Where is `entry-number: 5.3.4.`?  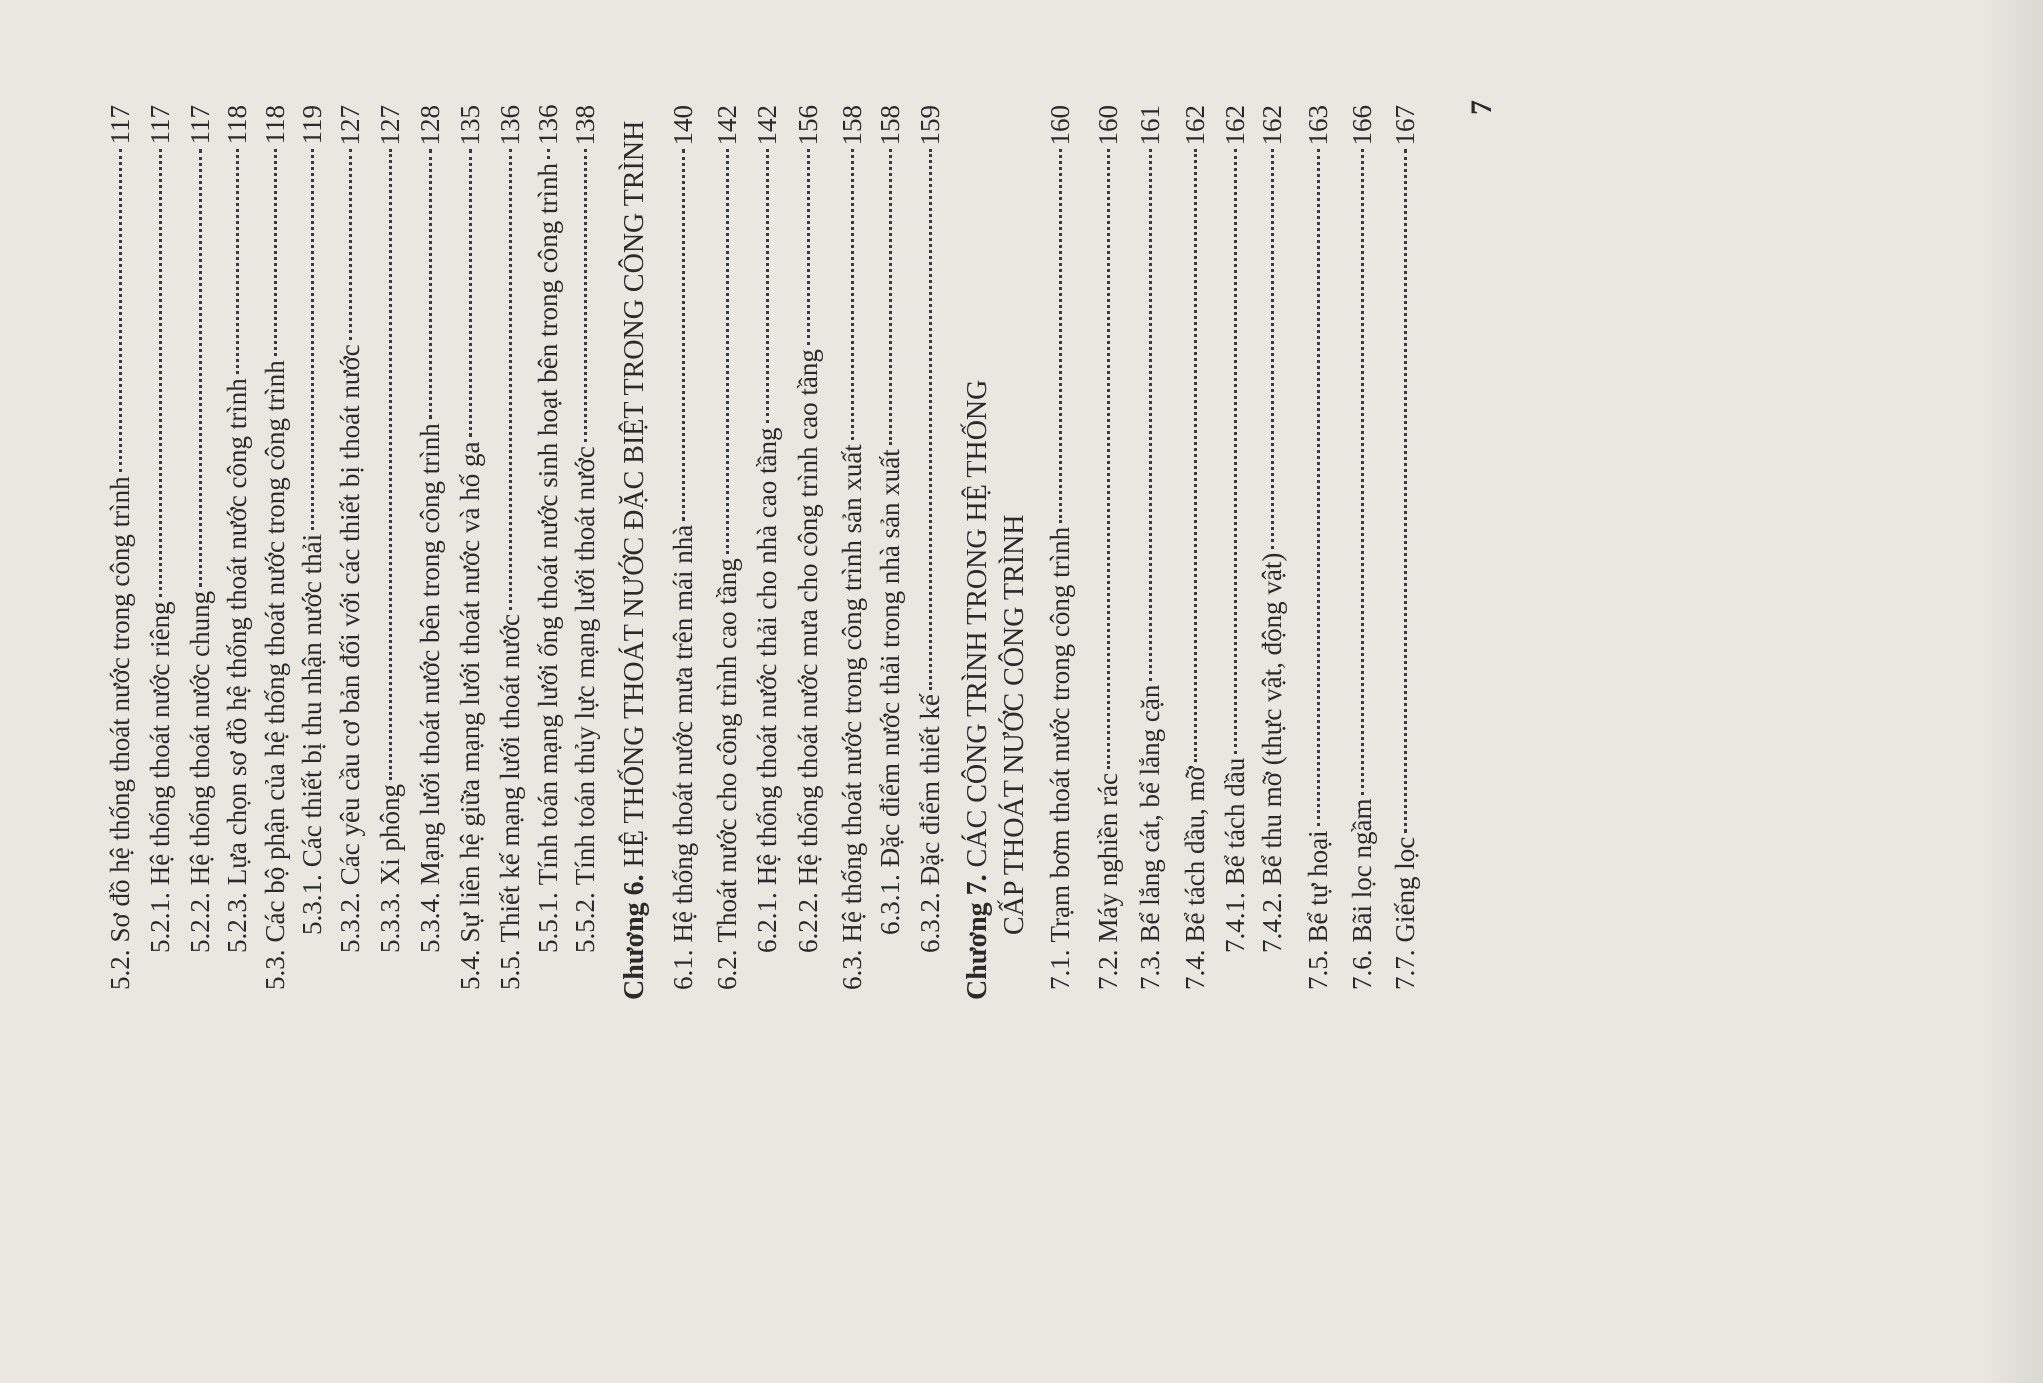 entry-number: 5.3.4. is located at coordinates (430, 922).